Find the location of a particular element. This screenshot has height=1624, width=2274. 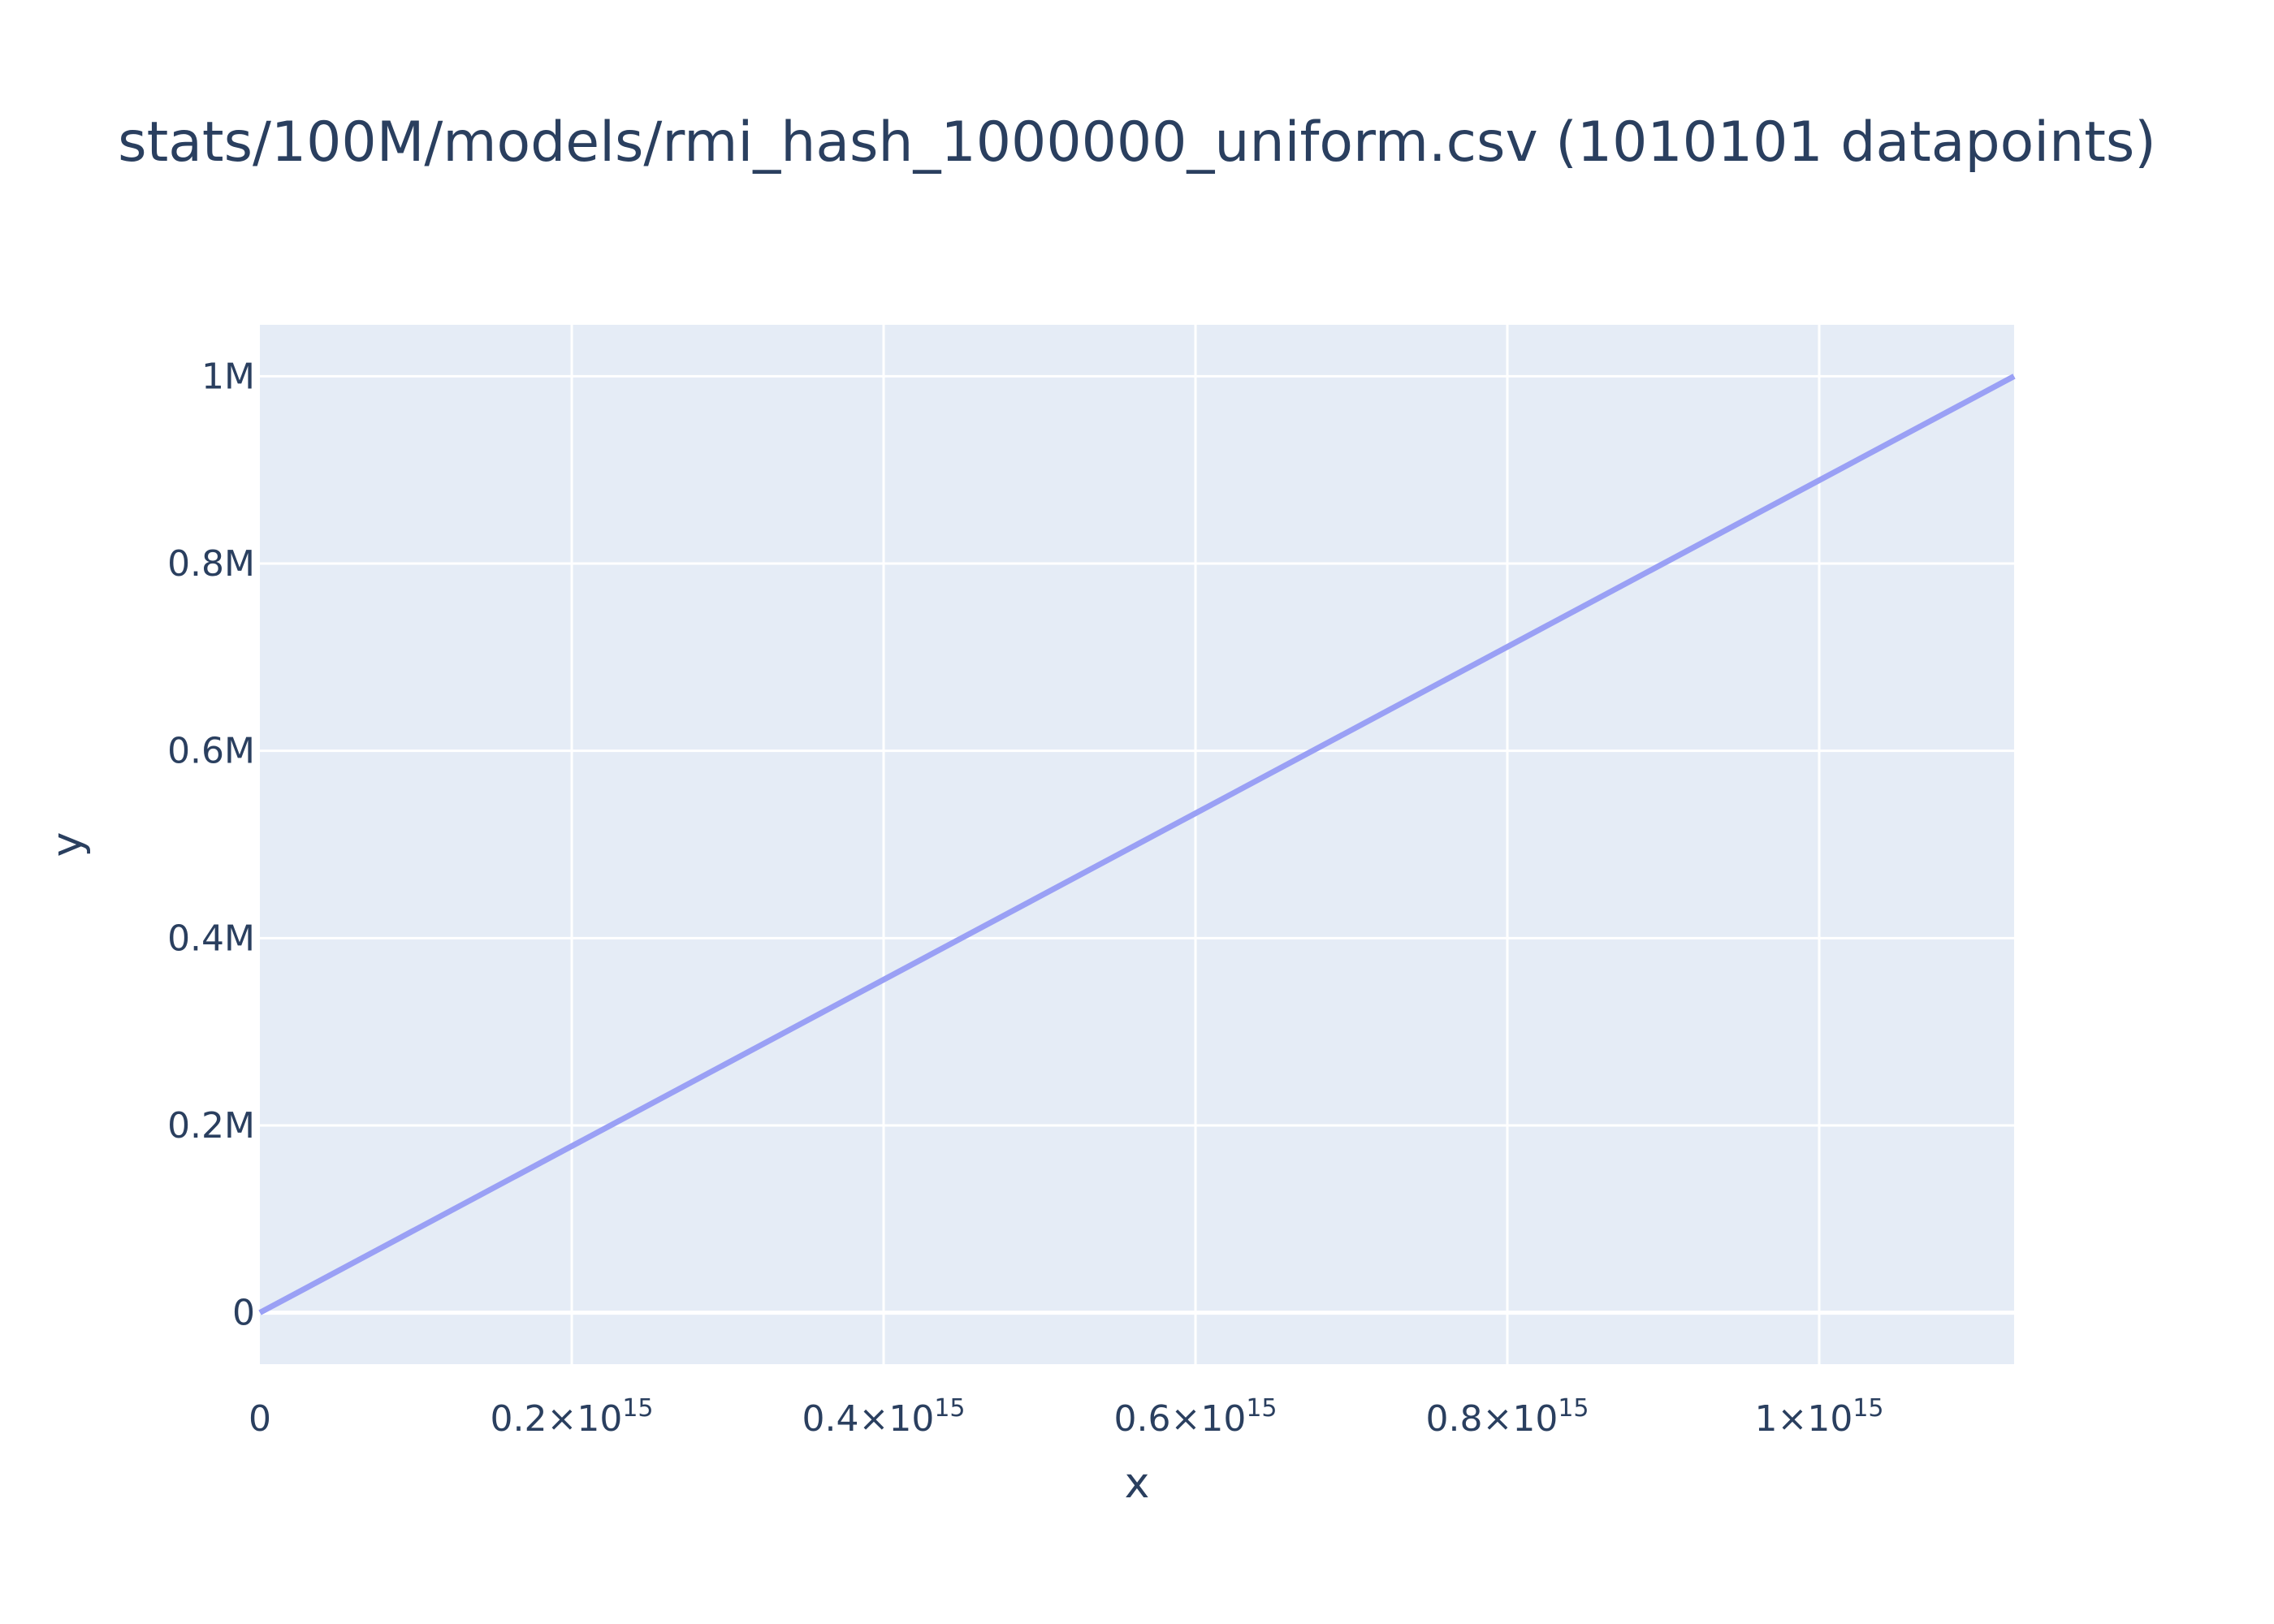

x-tick-label-1: 0.2×10¹⁵ is located at coordinates (571, 1417).